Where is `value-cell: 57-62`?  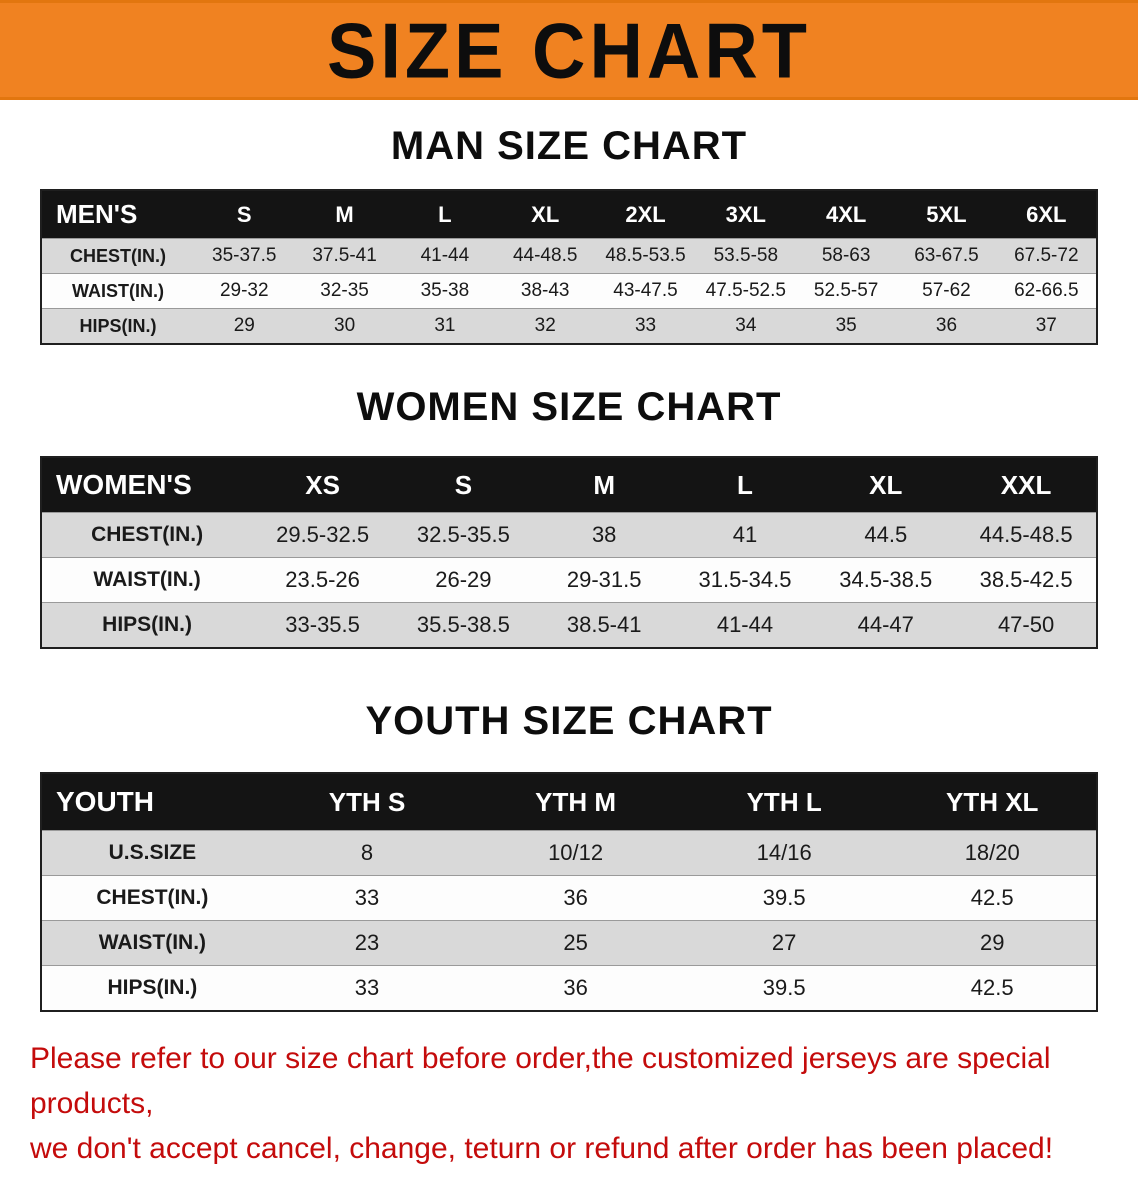
value-cell: 57-62 is located at coordinates (946, 290).